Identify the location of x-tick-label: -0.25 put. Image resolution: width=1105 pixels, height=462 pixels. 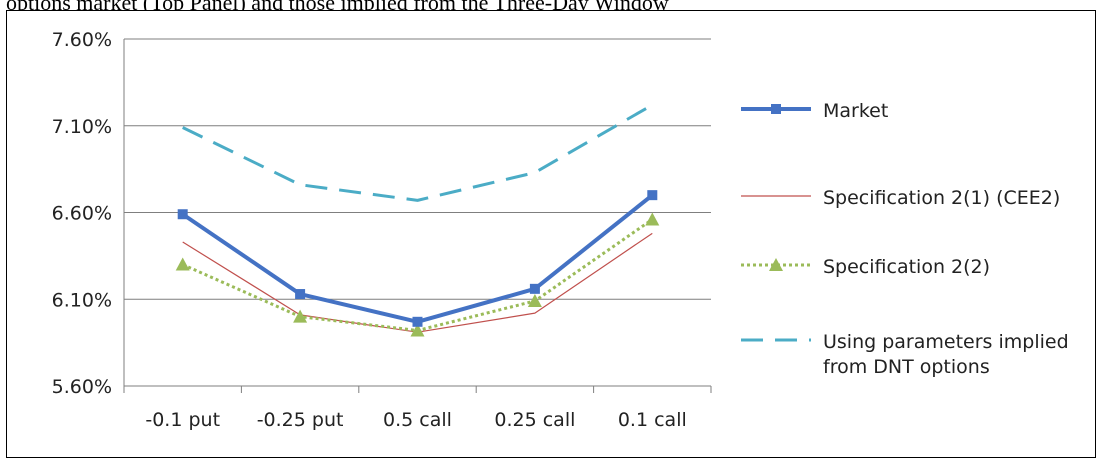
(300, 420).